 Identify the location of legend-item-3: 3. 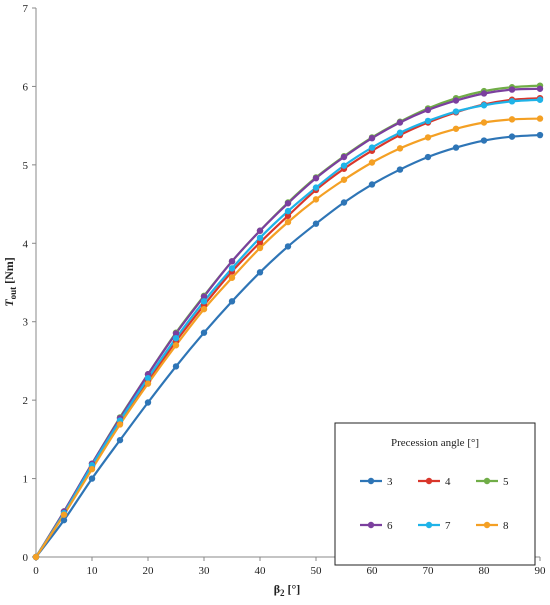
(376, 482).